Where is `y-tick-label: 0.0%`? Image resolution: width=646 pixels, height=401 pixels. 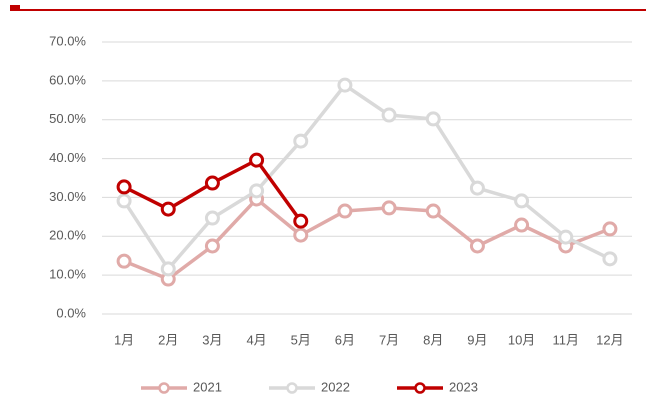
y-tick-label: 0.0% is located at coordinates (71, 312).